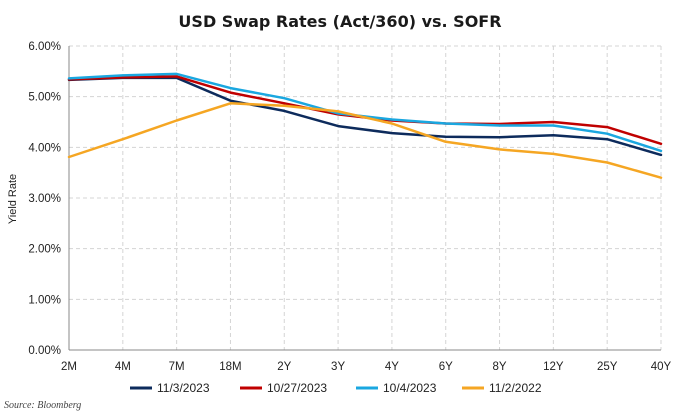 The image size is (681, 414). What do you see at coordinates (284, 367) in the screenshot?
I see `x-tick-label: 2Y` at bounding box center [284, 367].